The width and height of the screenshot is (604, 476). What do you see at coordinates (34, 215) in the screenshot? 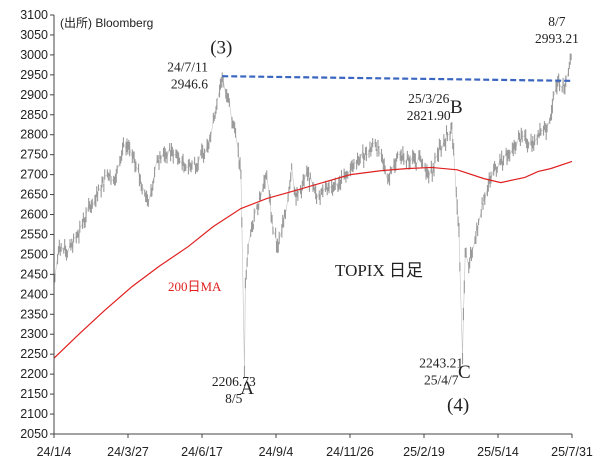
I see `y-tick-label: 2600` at bounding box center [34, 215].